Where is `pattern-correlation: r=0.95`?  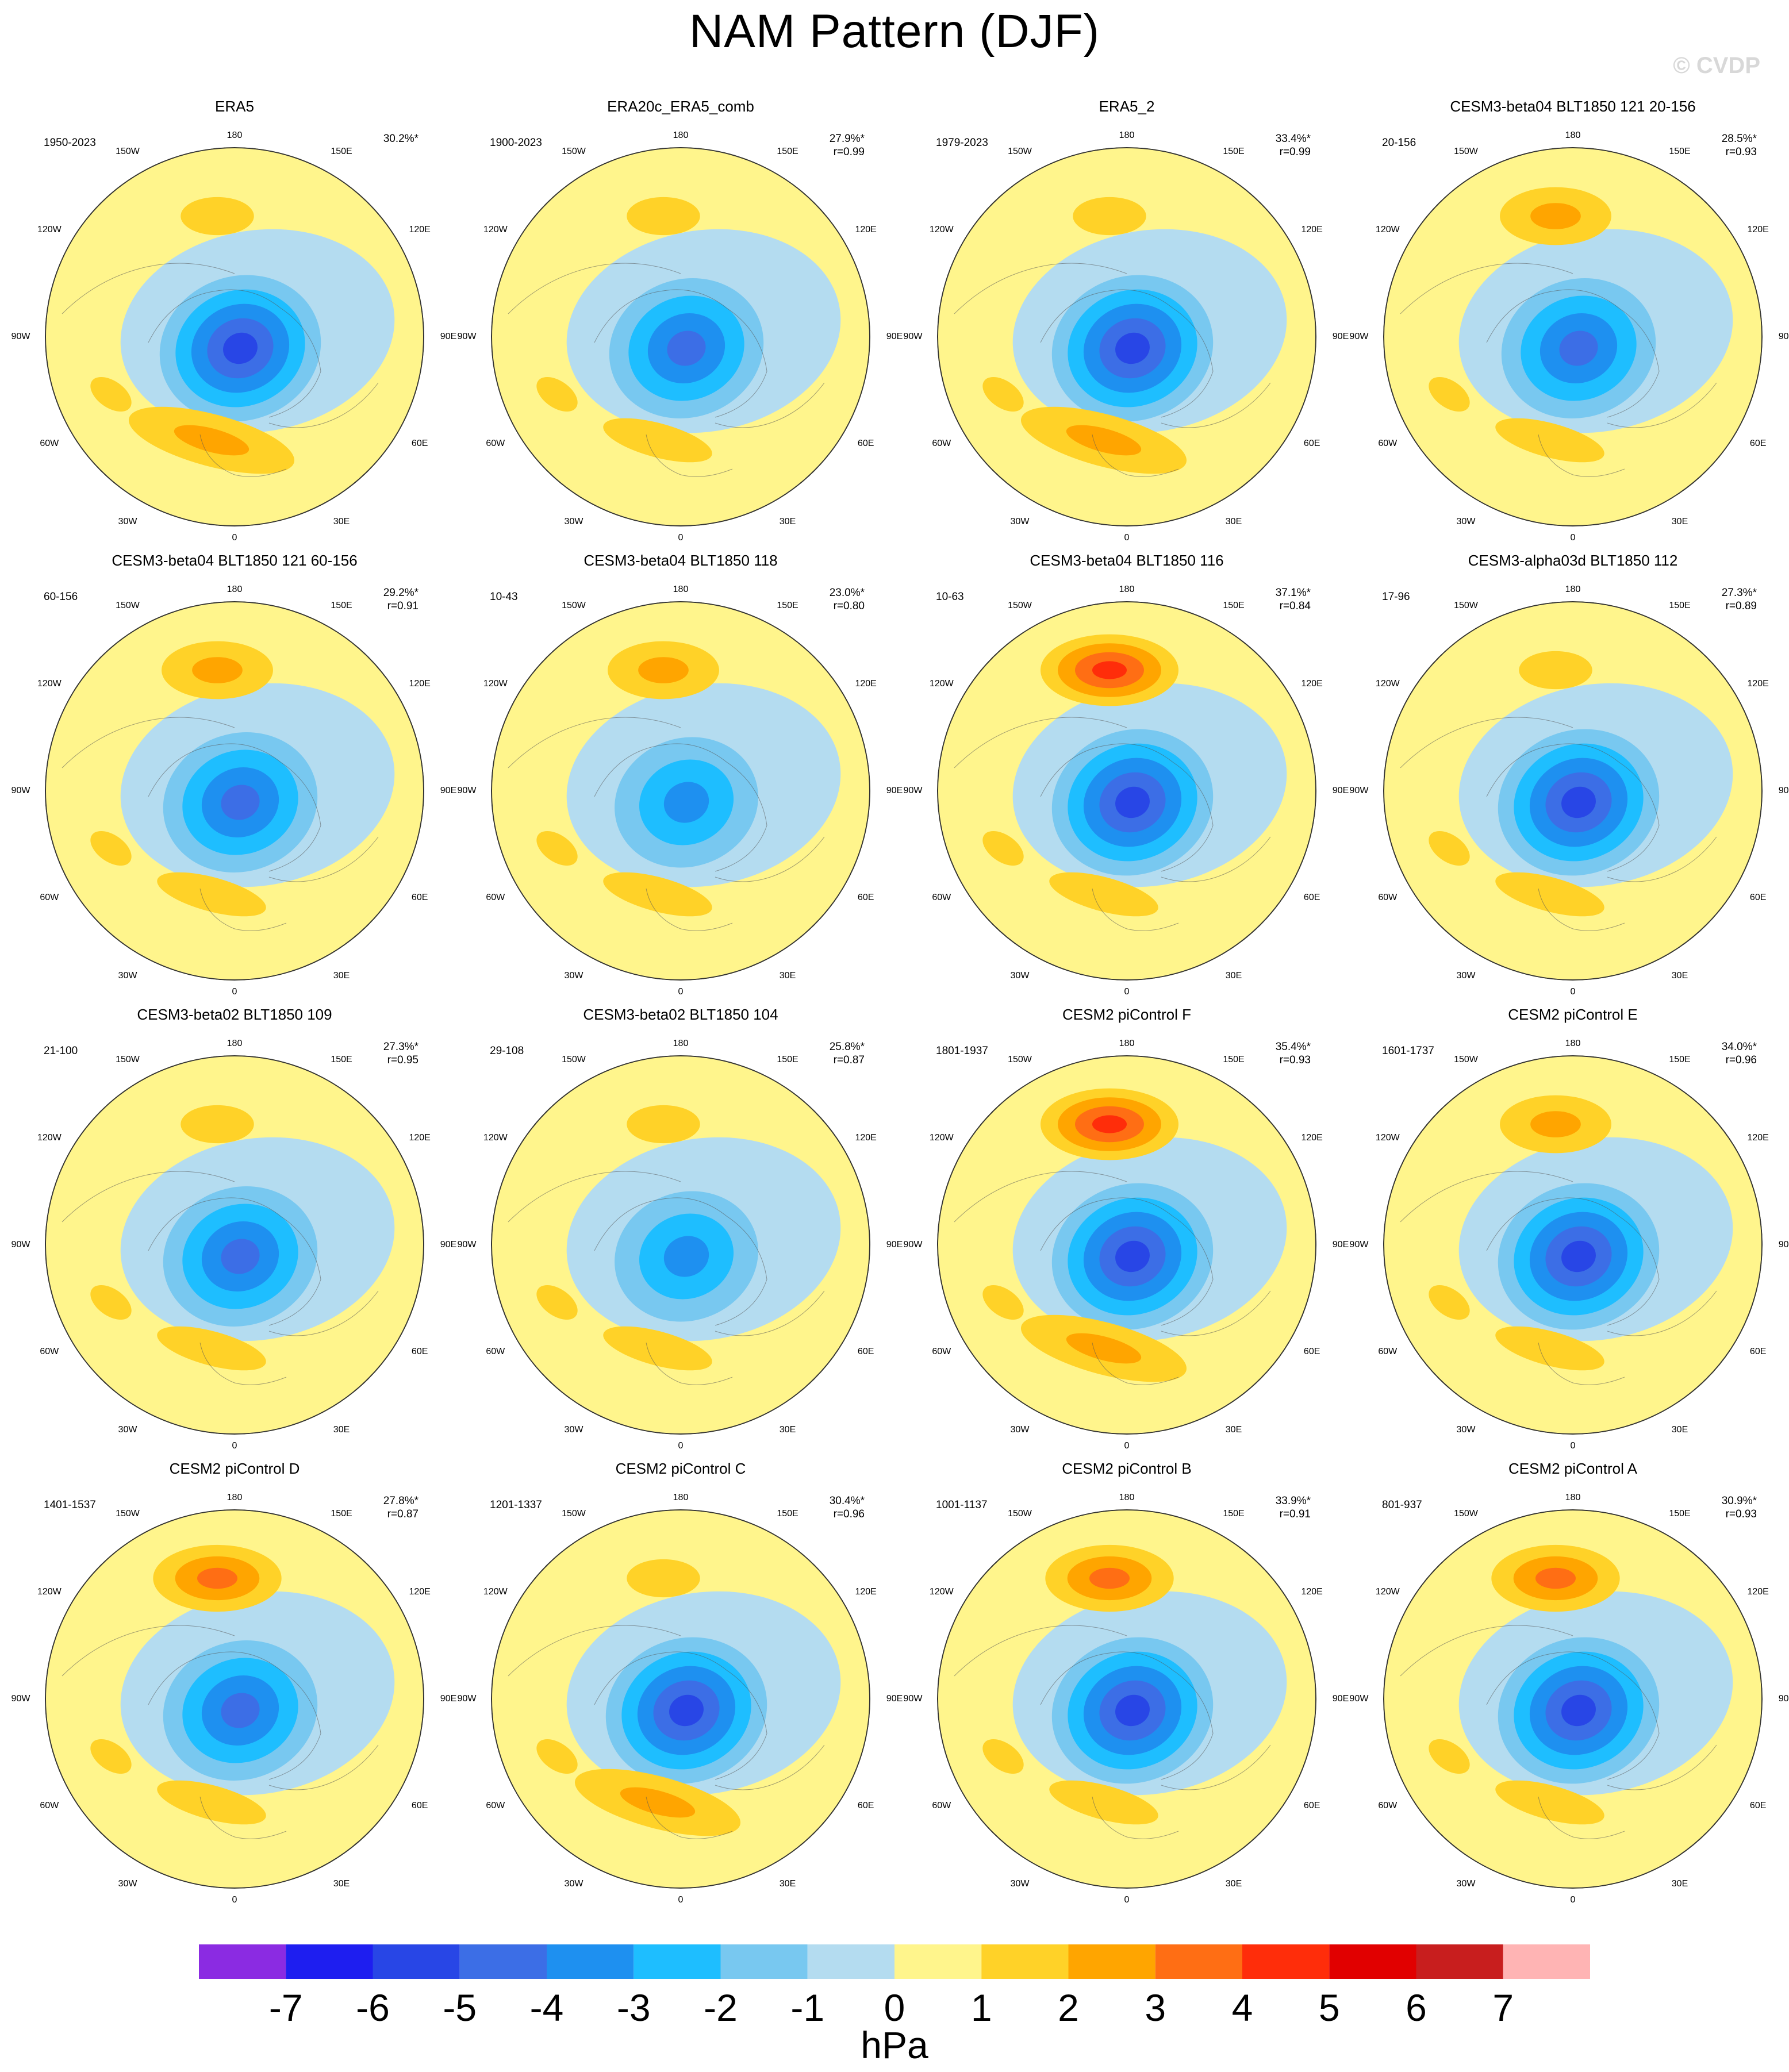
pattern-correlation: r=0.95 is located at coordinates (403, 1060).